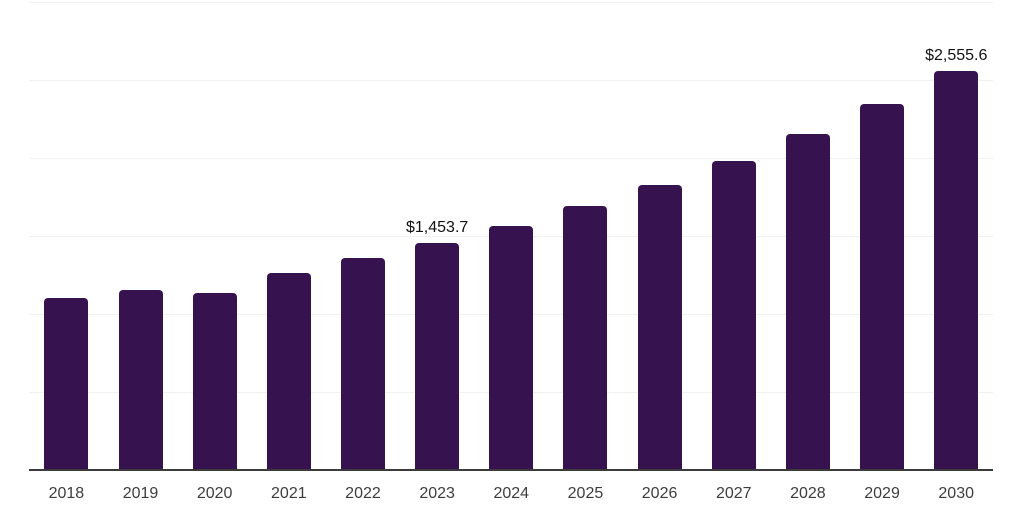 This screenshot has height=512, width=1024. I want to click on bar-2022, so click(362, 364).